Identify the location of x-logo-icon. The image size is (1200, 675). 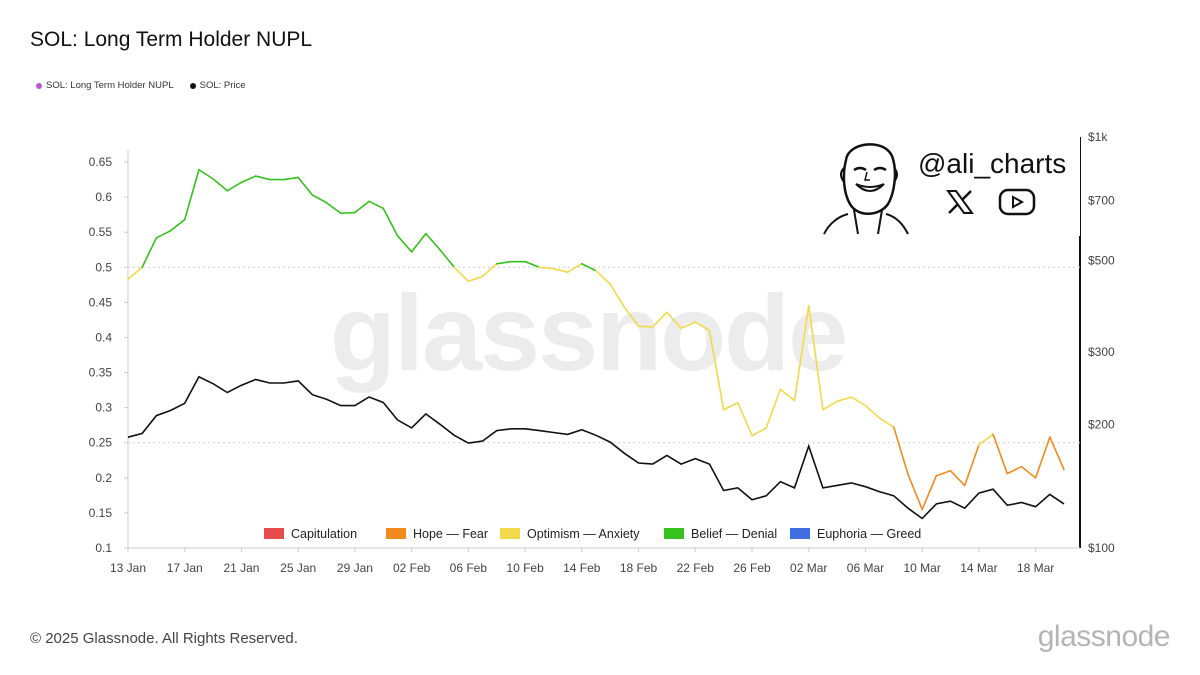
(960, 202).